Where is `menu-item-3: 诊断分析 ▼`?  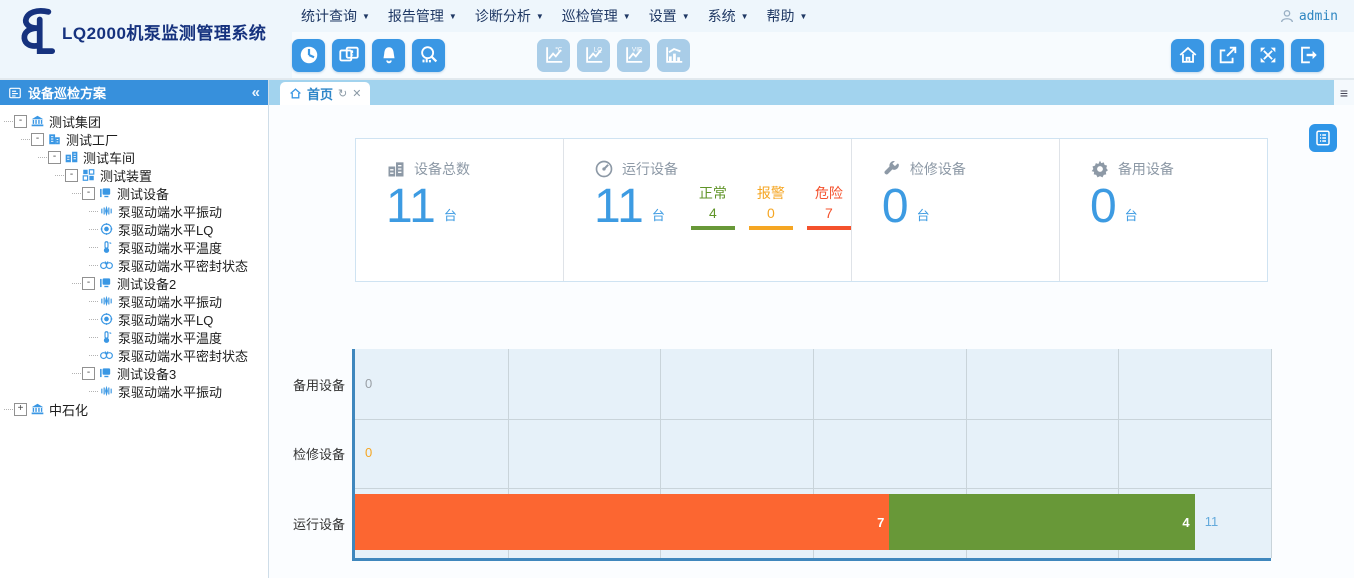 menu-item-3: 诊断分析 ▼ is located at coordinates (509, 16).